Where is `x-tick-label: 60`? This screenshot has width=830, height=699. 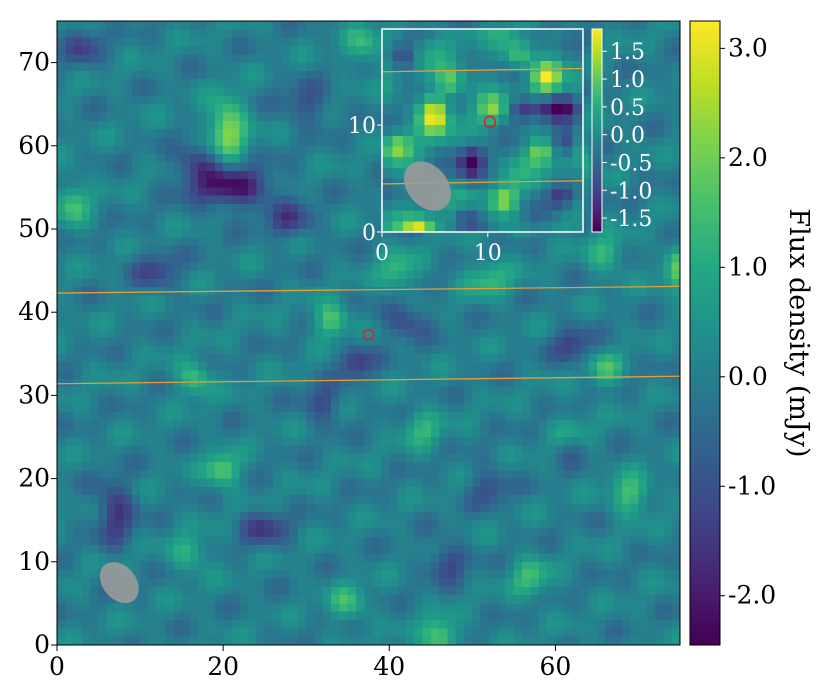 x-tick-label: 60 is located at coordinates (555, 666).